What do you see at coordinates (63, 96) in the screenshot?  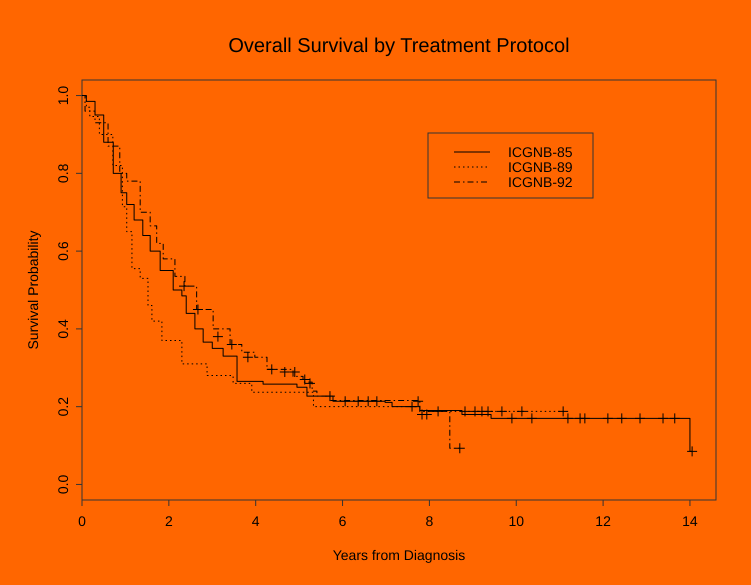 I see `y-tick-label: 1.0` at bounding box center [63, 96].